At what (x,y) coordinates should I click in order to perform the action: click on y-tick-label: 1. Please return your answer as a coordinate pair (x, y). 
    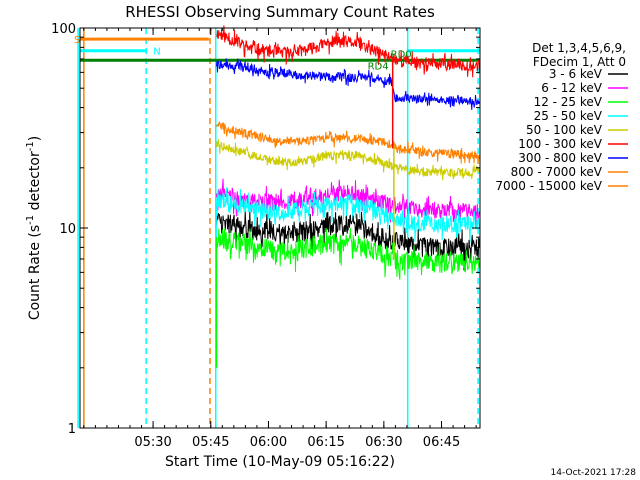
    Looking at the image, I should click on (72, 429).